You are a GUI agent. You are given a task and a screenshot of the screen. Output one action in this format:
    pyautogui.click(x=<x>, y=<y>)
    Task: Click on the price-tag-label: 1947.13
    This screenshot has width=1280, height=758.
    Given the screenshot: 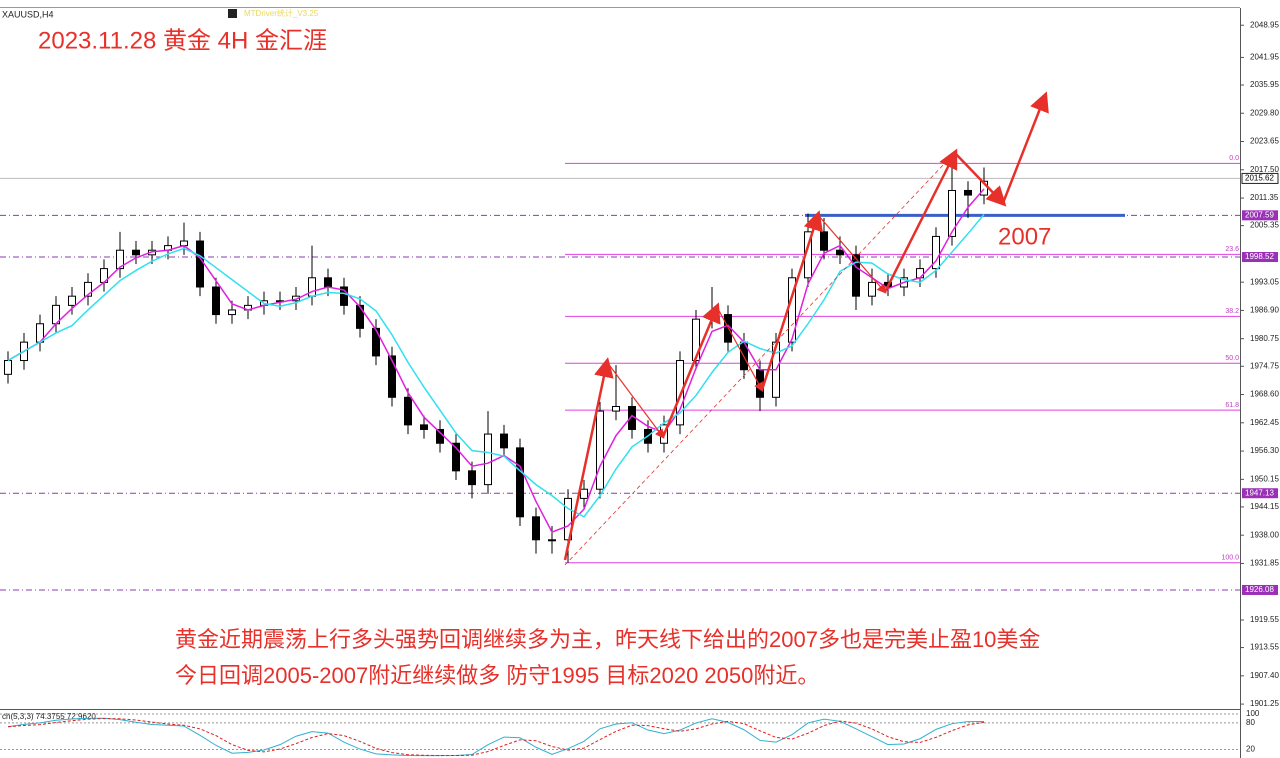 What is the action you would take?
    pyautogui.click(x=1259, y=492)
    